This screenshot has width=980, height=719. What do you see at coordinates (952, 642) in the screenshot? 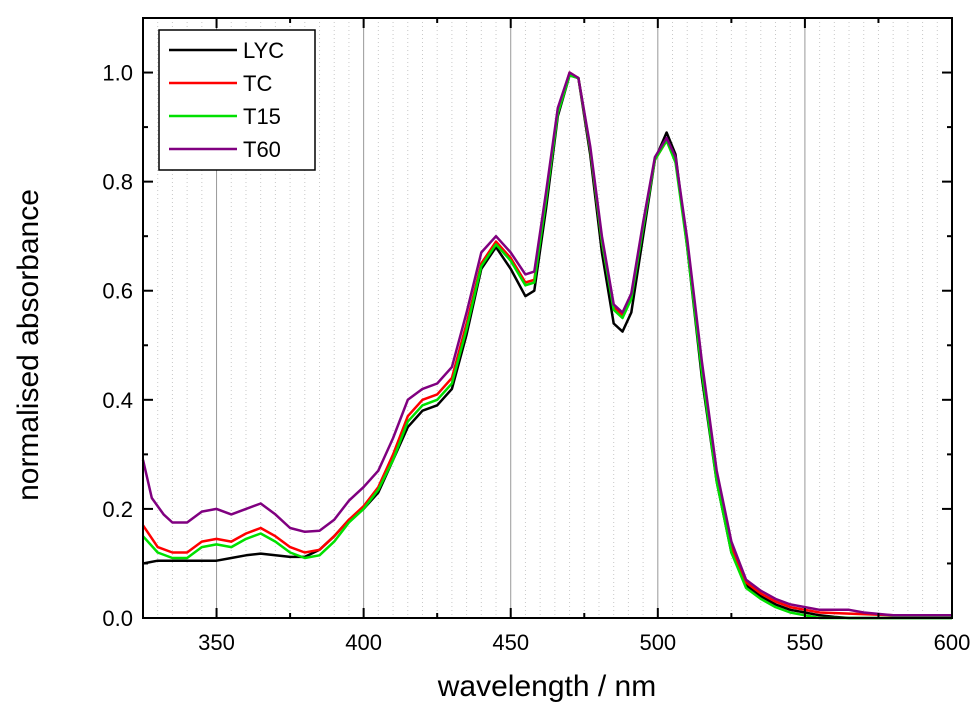
I see `x-tick-label: 600` at bounding box center [952, 642].